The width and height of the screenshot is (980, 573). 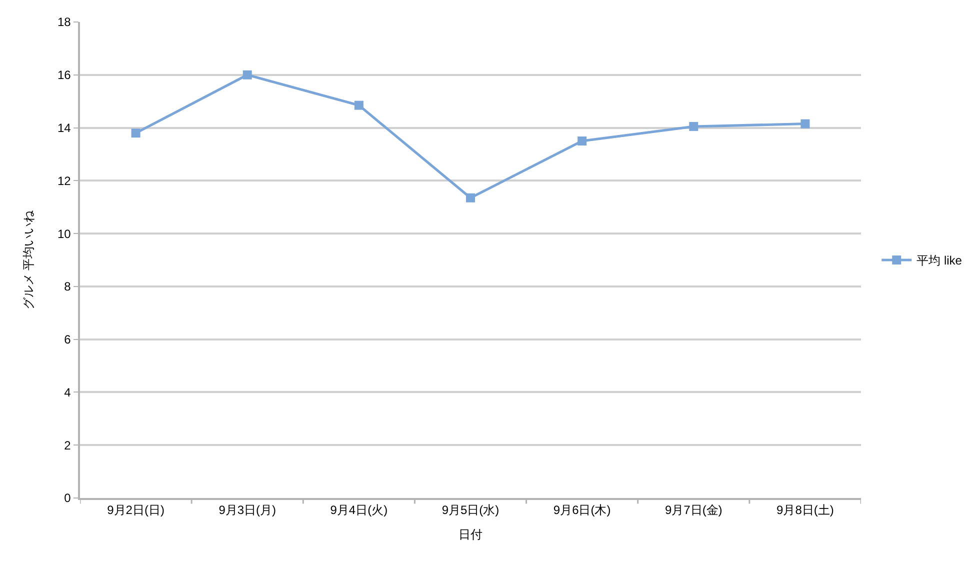 I want to click on x-tick-label: 9月7日(金), so click(x=693, y=510).